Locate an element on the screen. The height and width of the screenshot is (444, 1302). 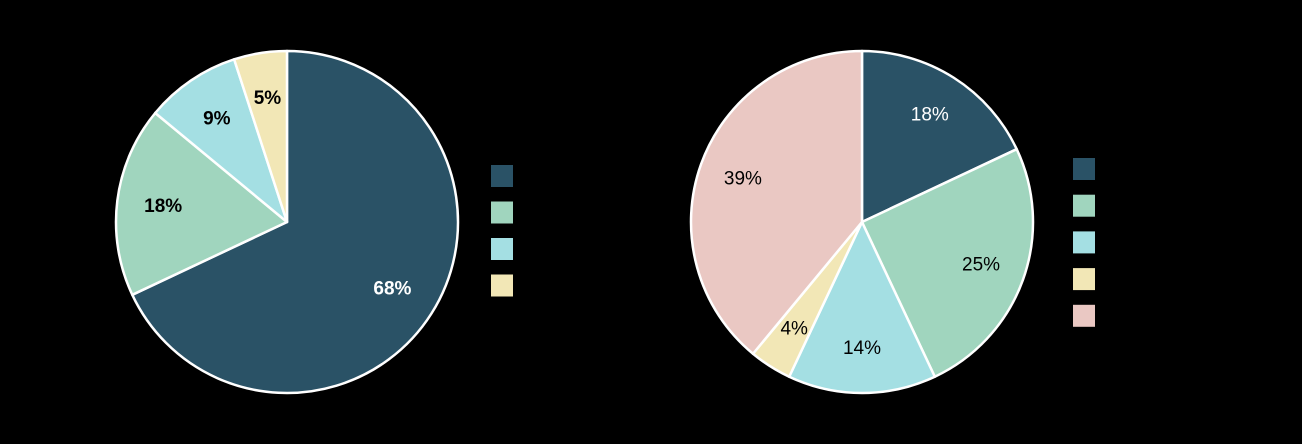
slice-label-1-0: 18% is located at coordinates (930, 115).